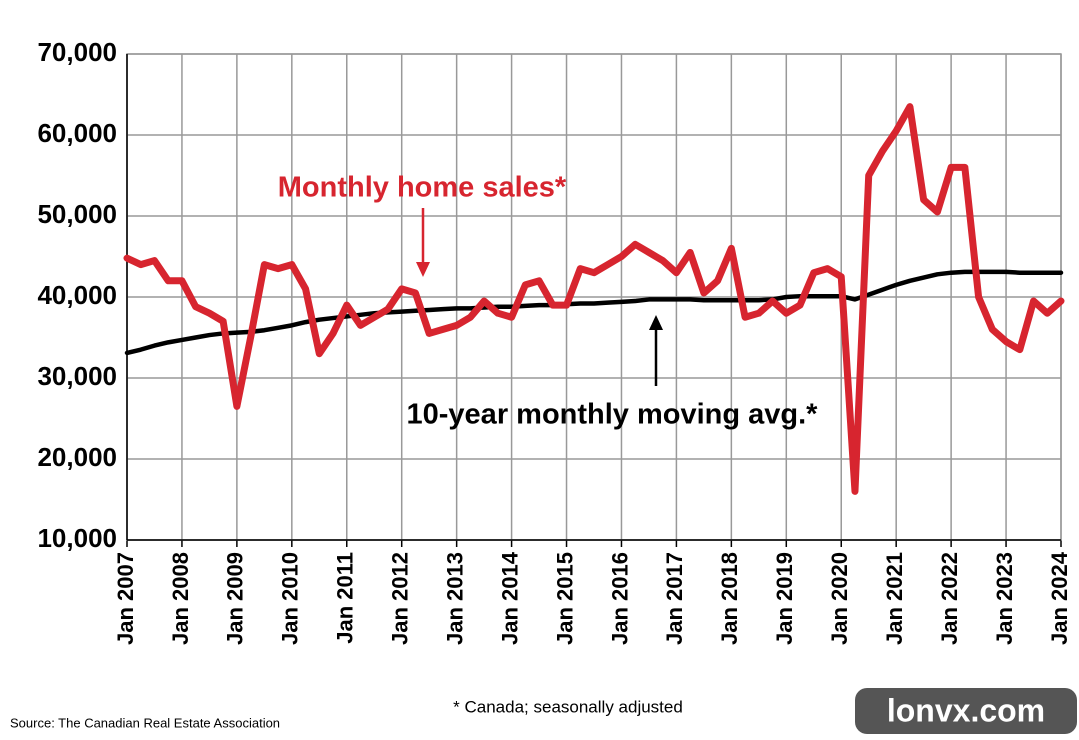 This screenshot has height=740, width=1079. Describe the element at coordinates (77, 133) in the screenshot. I see `y-tick-label: 60,000` at that location.